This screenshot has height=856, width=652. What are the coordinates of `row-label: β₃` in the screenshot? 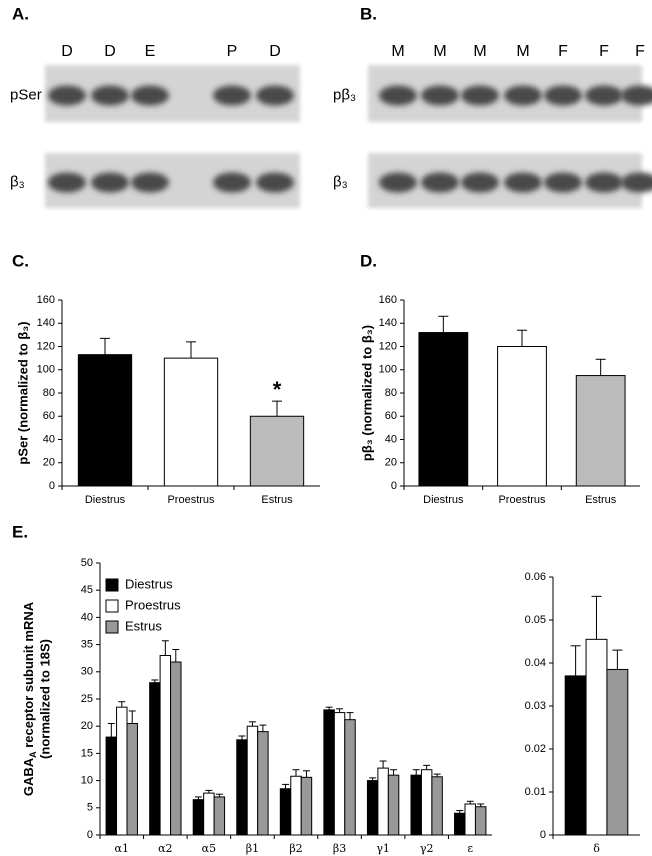 It's located at (340, 181).